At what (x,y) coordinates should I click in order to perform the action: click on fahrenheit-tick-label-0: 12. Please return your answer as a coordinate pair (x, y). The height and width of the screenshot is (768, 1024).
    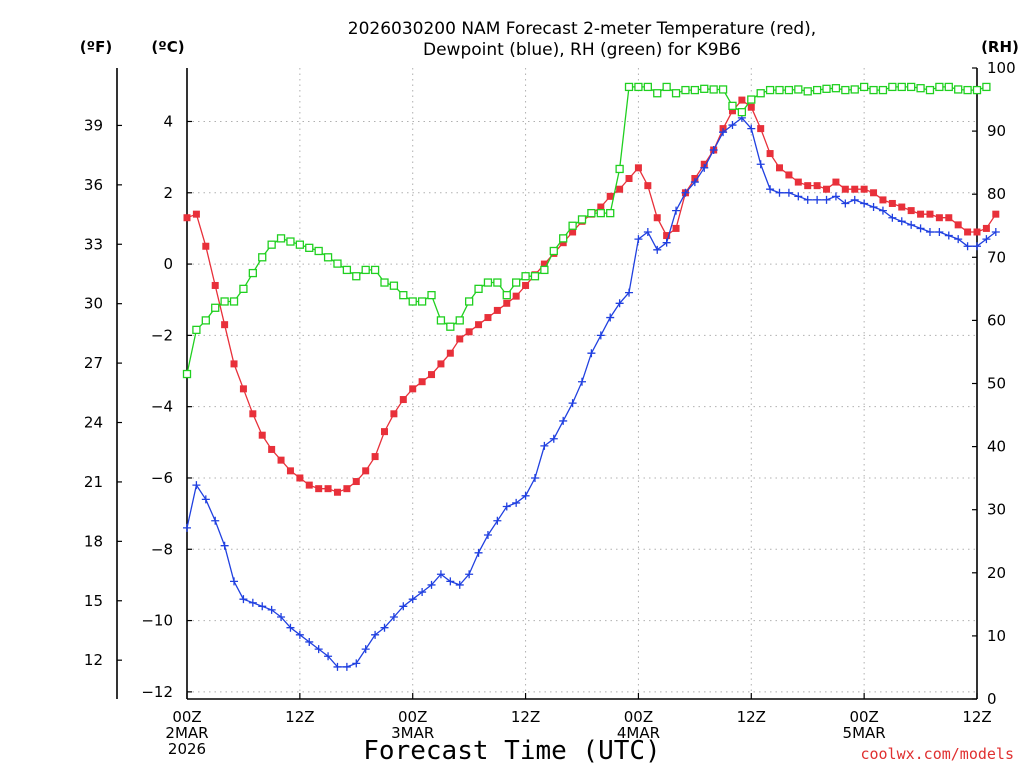
    Looking at the image, I should click on (93, 660).